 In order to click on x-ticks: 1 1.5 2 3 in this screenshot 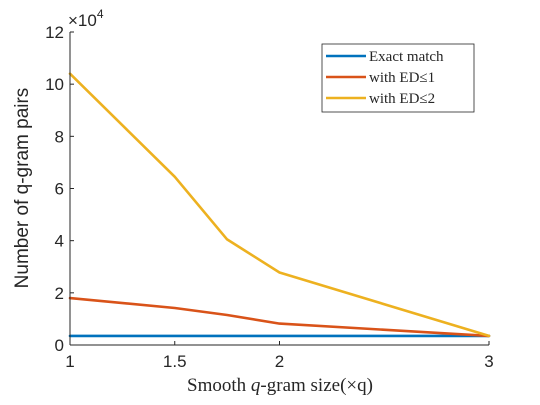, I will do `click(279, 356)`.